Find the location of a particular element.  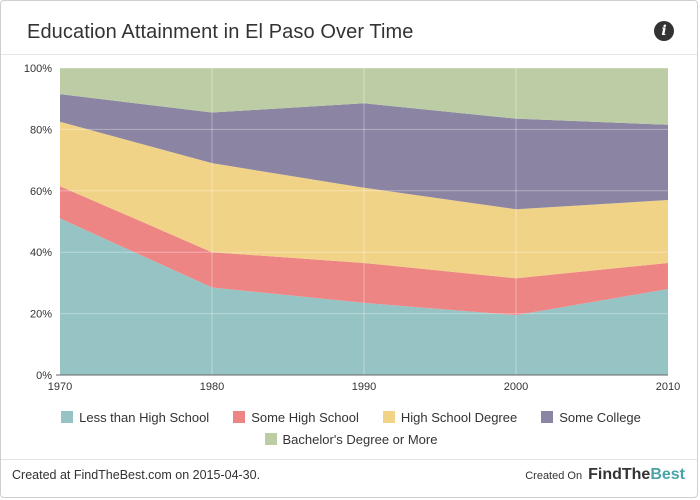

legend-item: Less than High School is located at coordinates (135, 417).